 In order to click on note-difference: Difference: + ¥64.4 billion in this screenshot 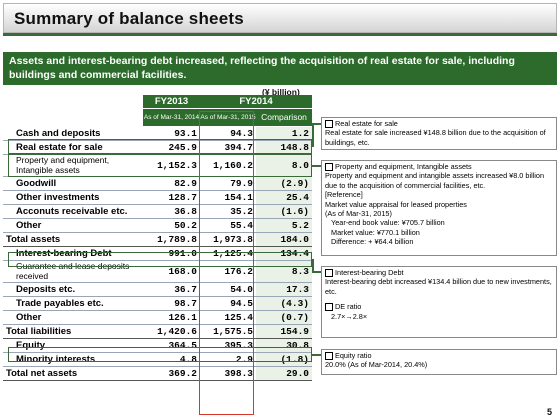, I will do `click(372, 242)`.